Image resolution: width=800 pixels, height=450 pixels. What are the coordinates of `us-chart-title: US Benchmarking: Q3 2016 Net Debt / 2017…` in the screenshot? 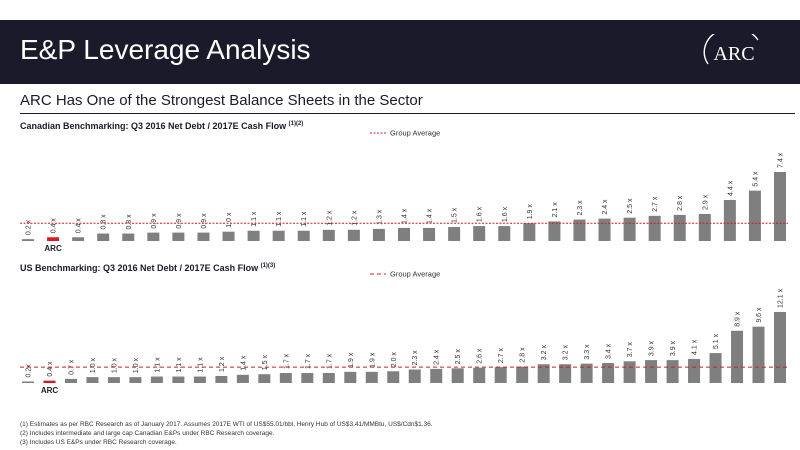 It's located at (147, 268).